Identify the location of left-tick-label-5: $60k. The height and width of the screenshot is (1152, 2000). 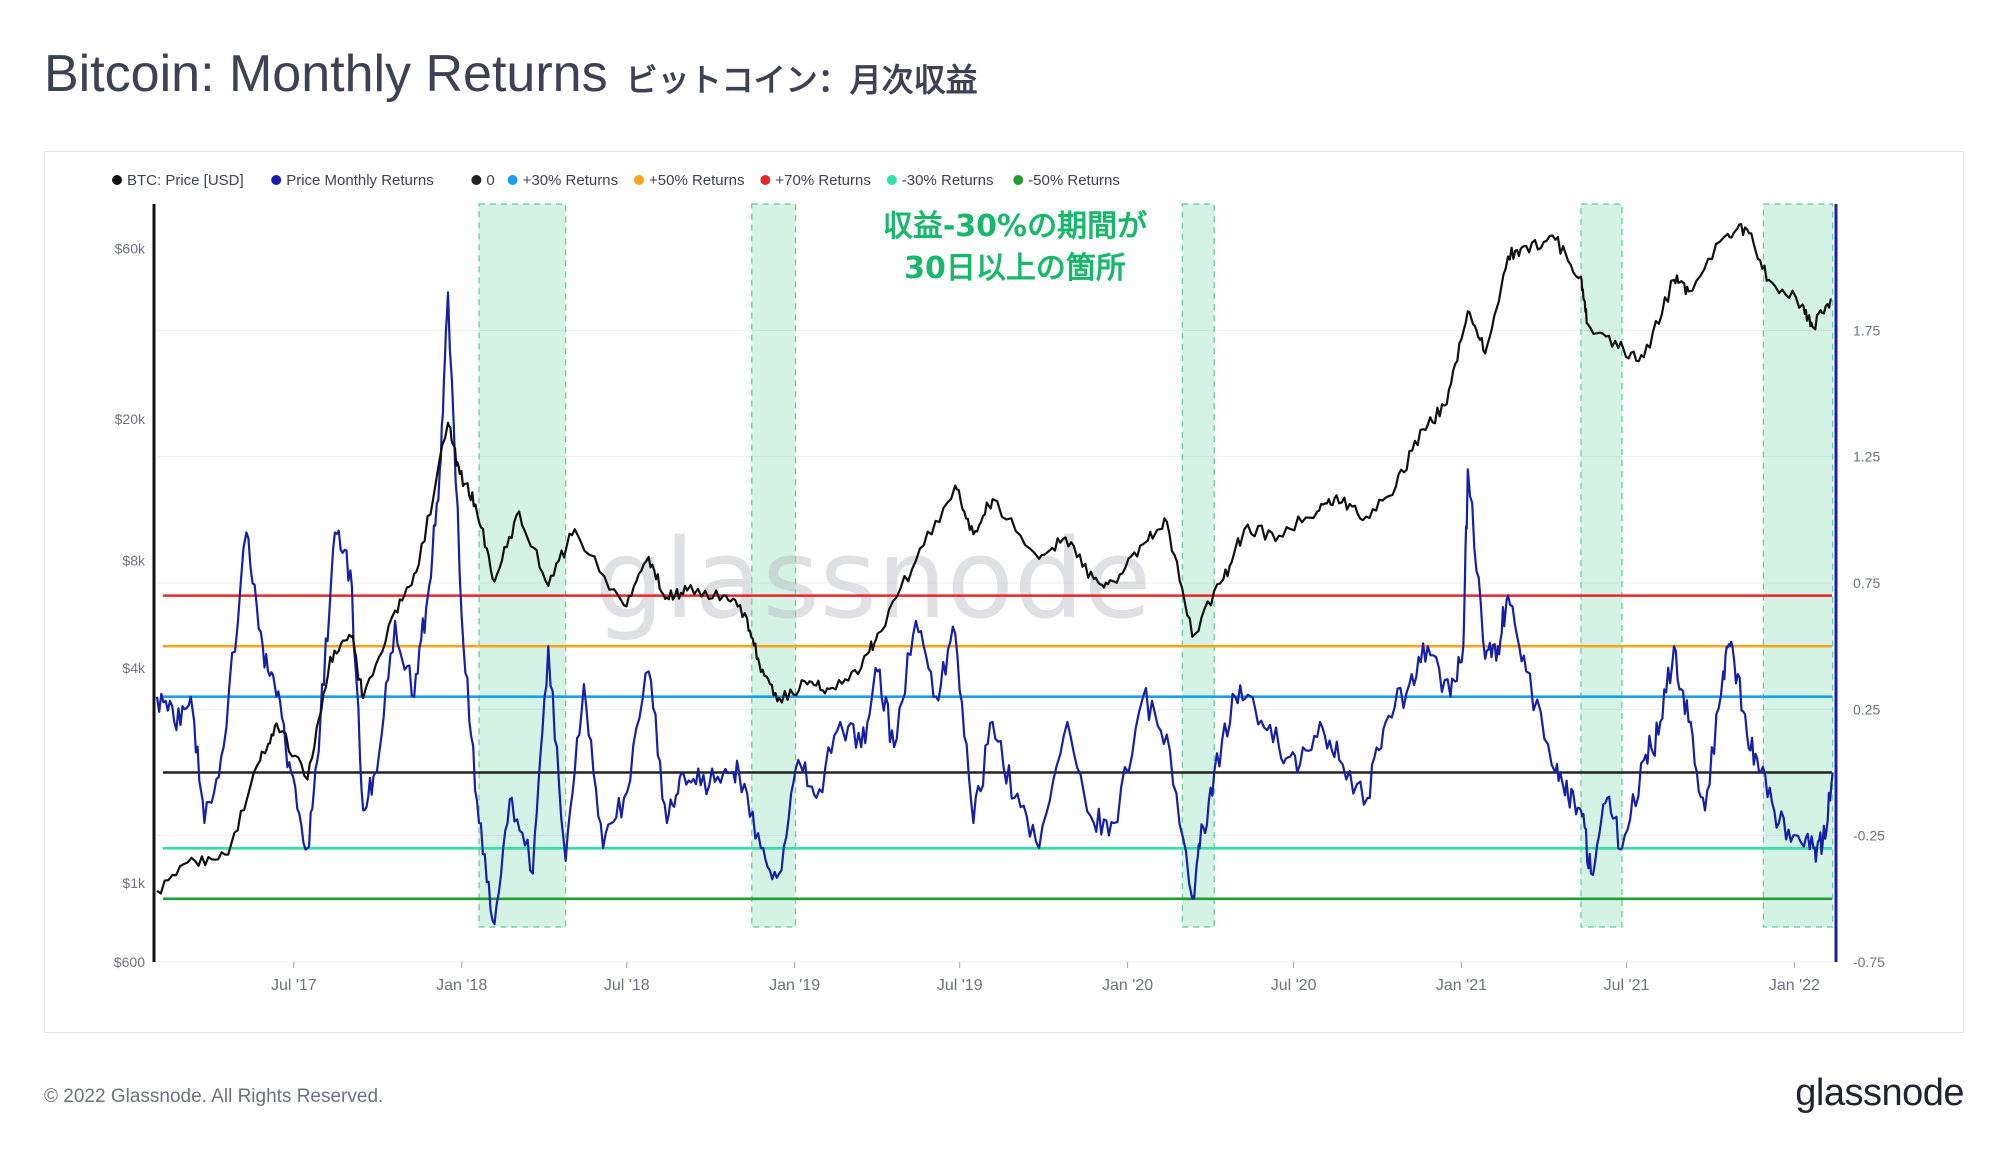
(130, 249).